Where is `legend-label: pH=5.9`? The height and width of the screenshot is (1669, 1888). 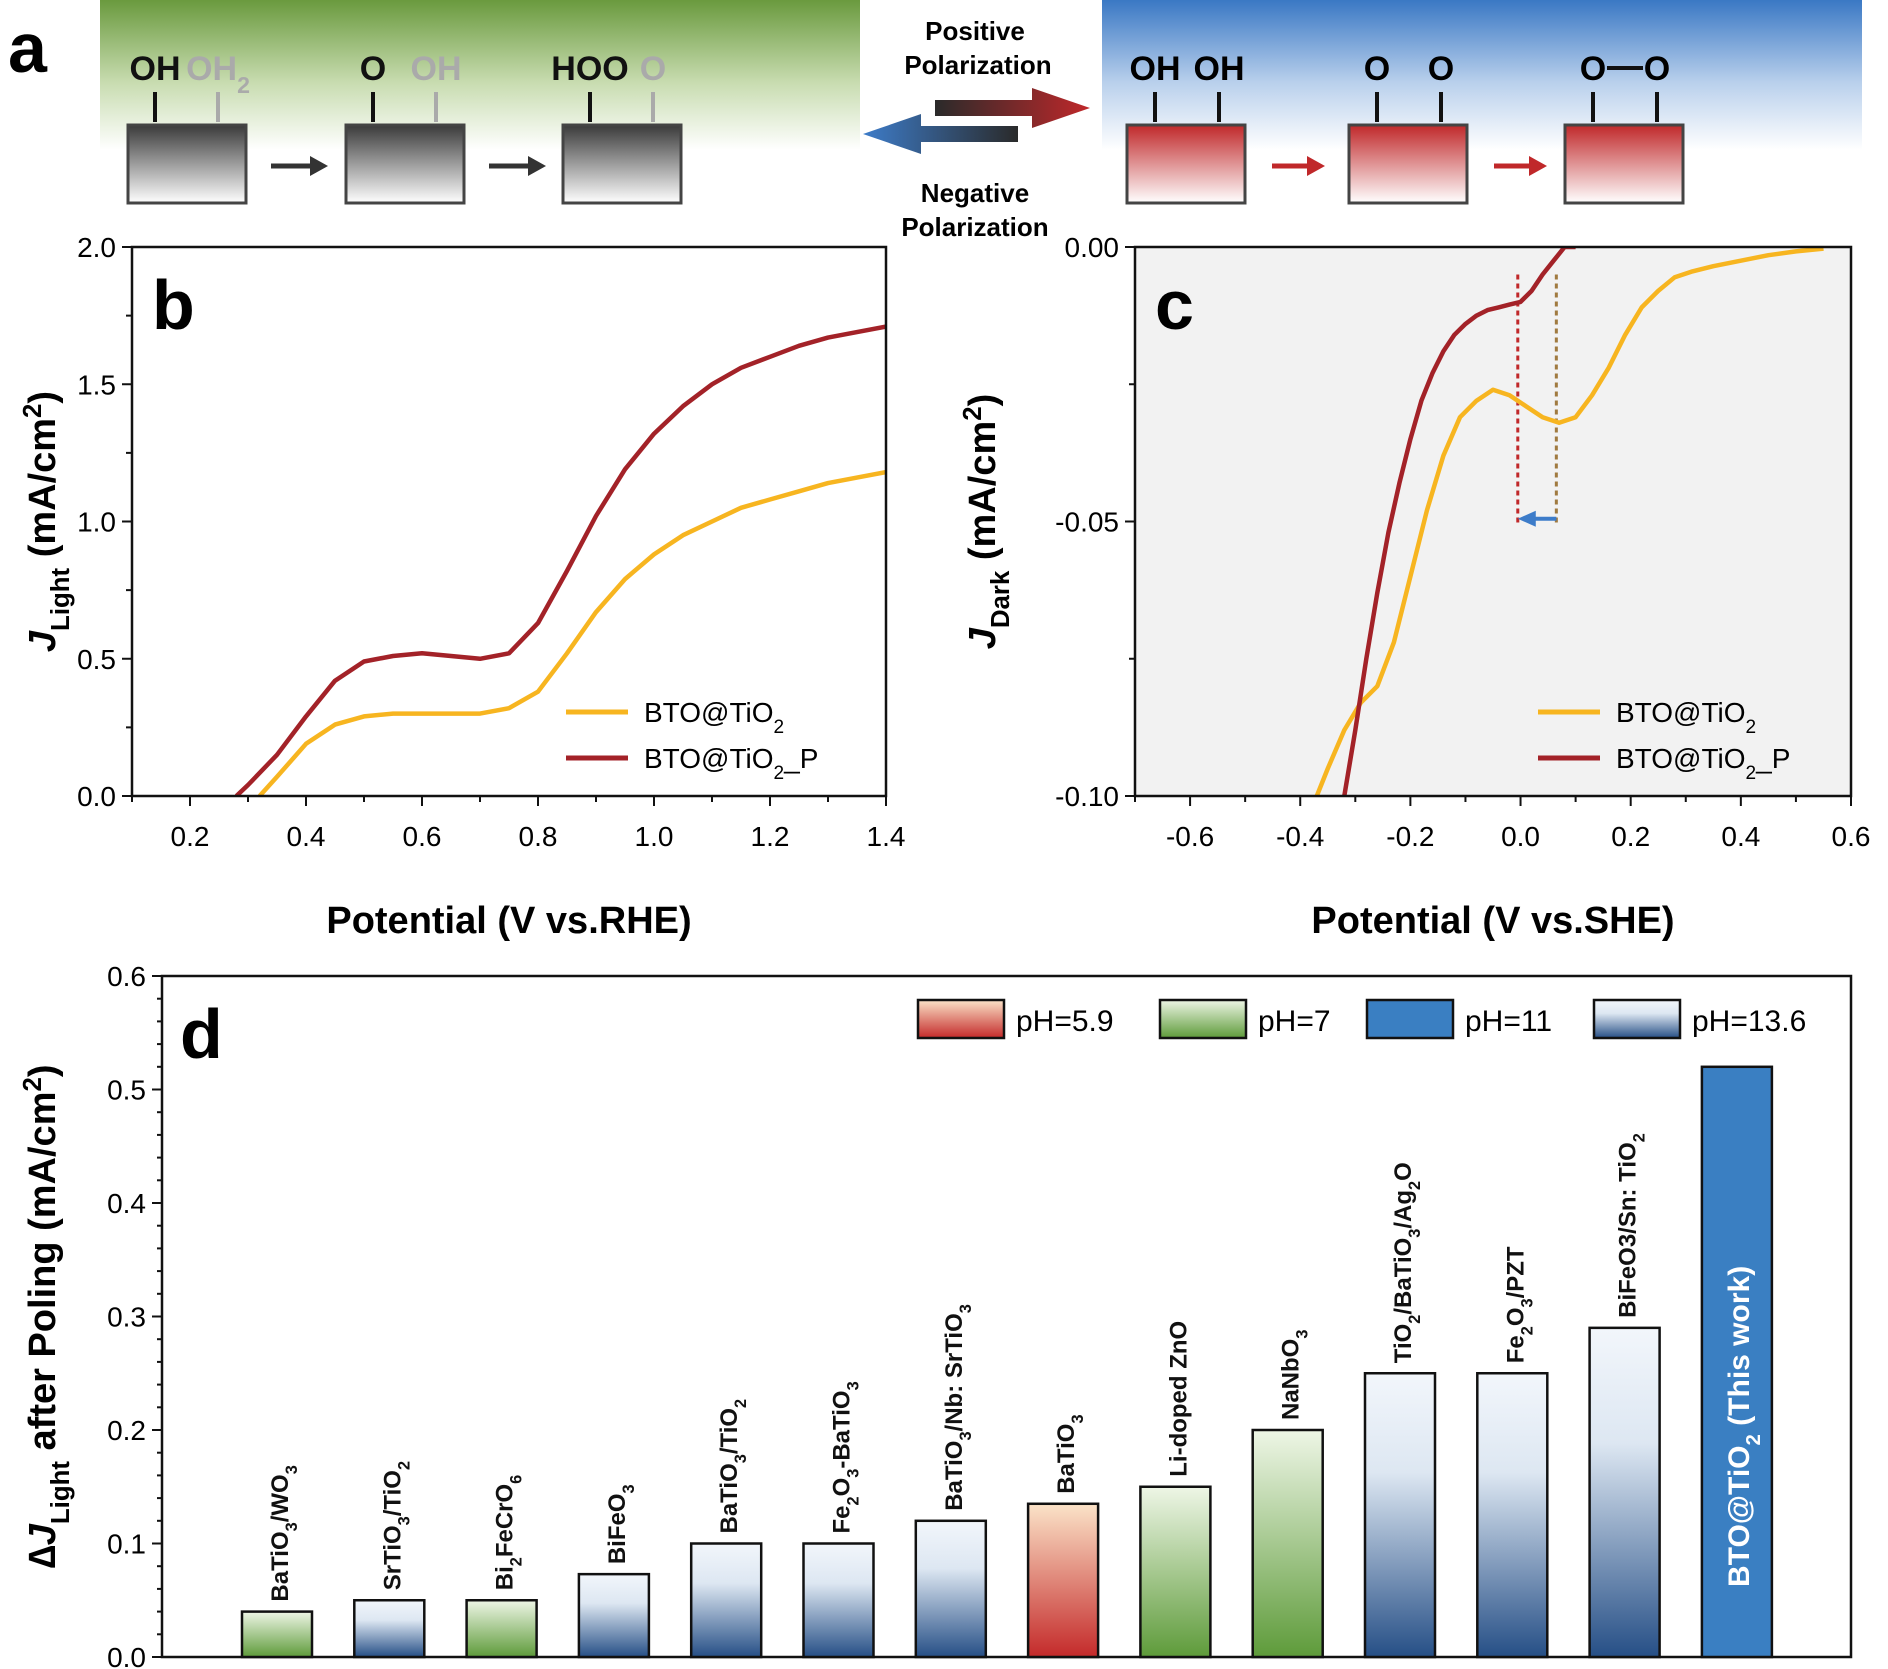
legend-label: pH=5.9 is located at coordinates (1065, 1021).